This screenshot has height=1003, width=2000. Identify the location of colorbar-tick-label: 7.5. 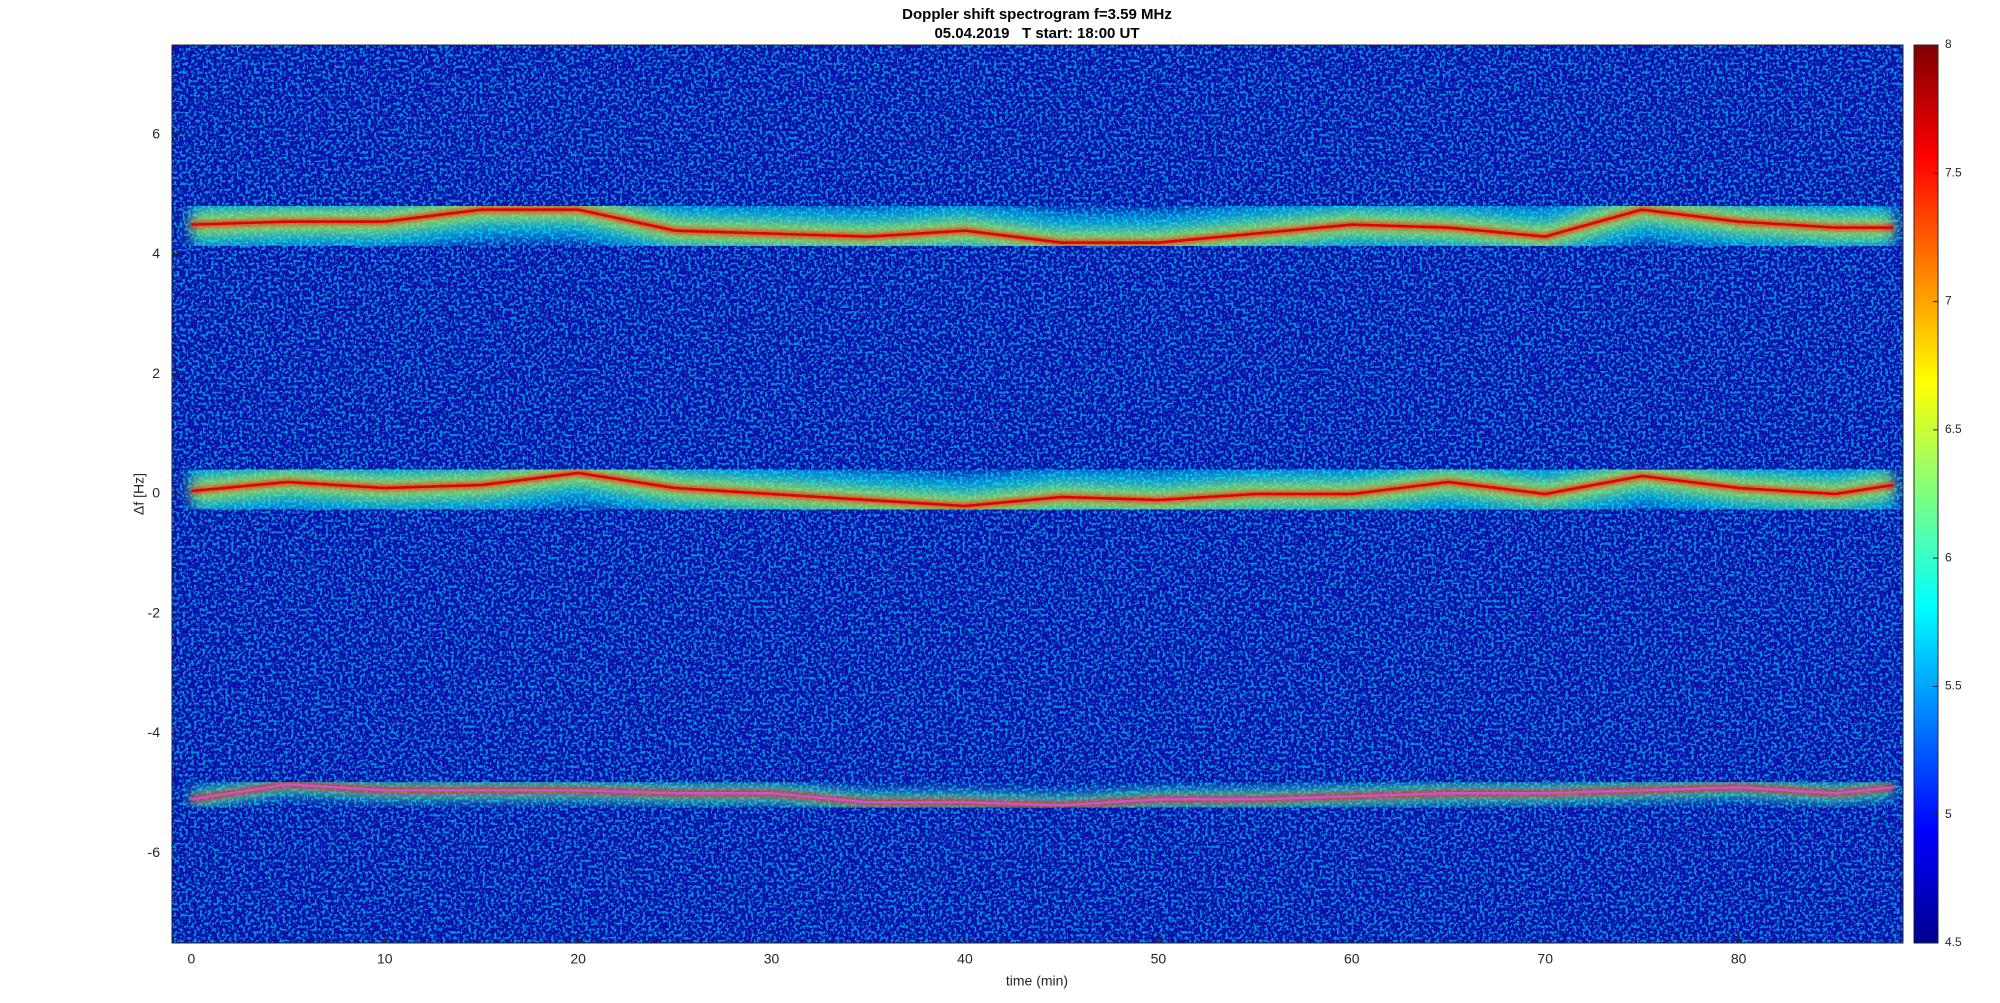
(1953, 172).